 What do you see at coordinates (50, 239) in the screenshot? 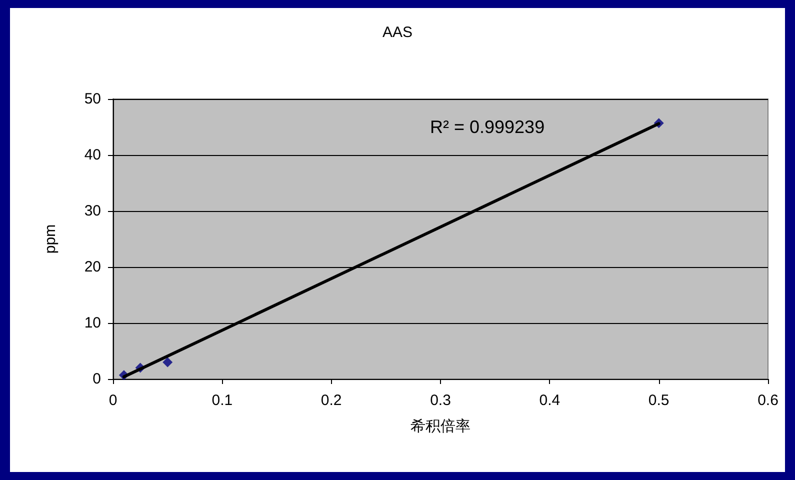
I see `y-axis-title: ppm` at bounding box center [50, 239].